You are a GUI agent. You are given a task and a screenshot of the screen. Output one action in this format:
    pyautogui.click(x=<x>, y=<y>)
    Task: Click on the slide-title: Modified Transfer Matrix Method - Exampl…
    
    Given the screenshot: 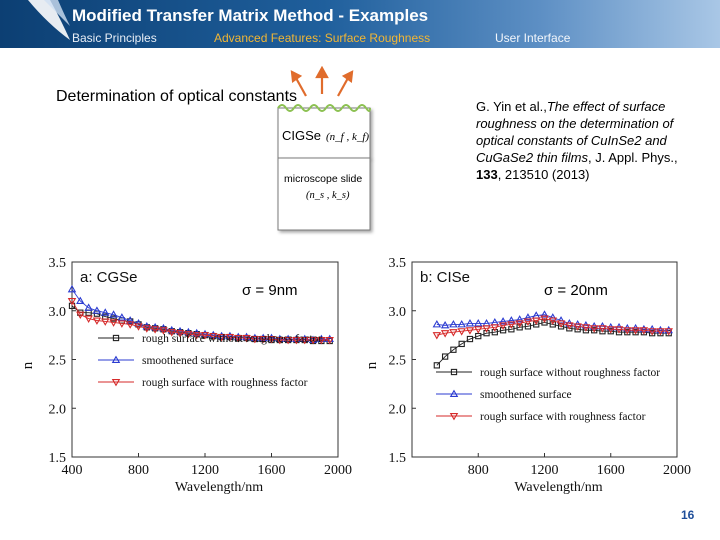 What is the action you would take?
    pyautogui.click(x=250, y=15)
    